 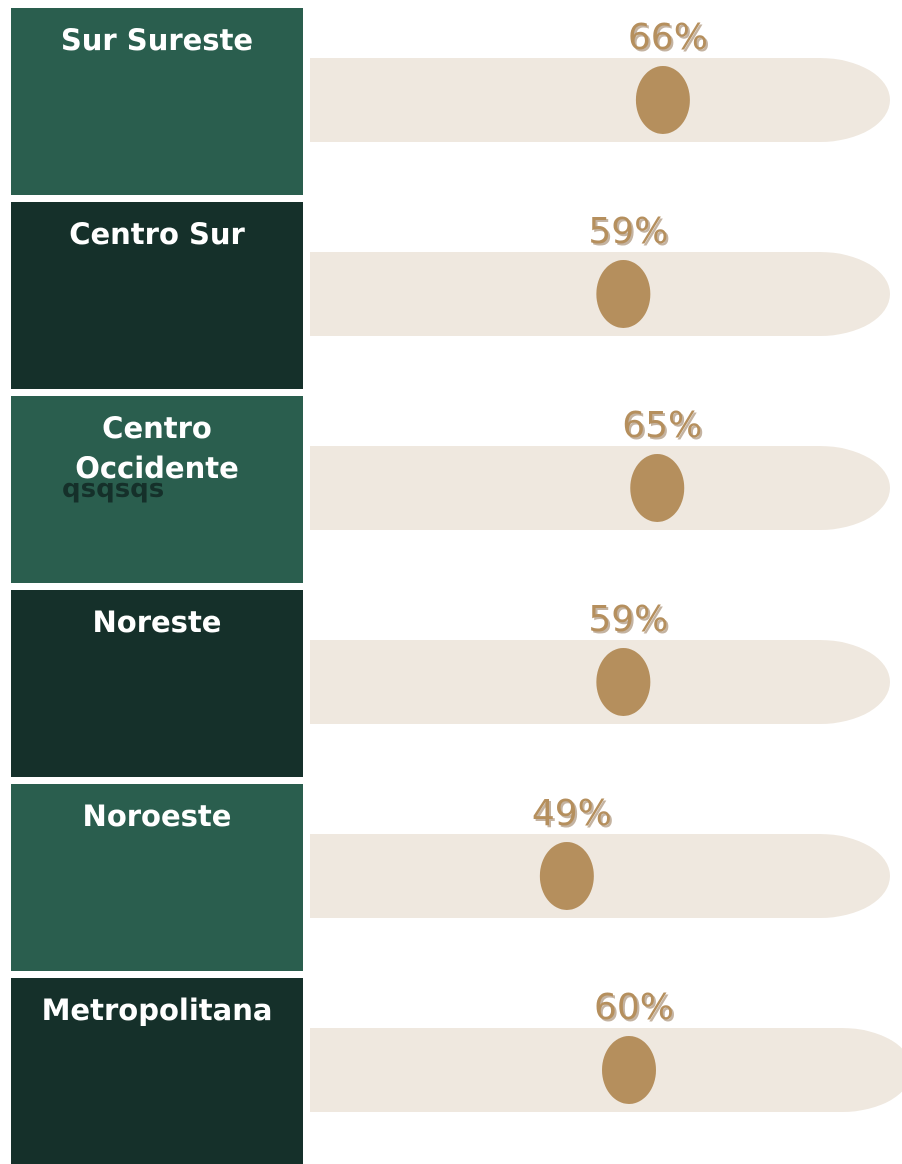 I want to click on region-tile: Metropolitana, so click(x=157, y=1071).